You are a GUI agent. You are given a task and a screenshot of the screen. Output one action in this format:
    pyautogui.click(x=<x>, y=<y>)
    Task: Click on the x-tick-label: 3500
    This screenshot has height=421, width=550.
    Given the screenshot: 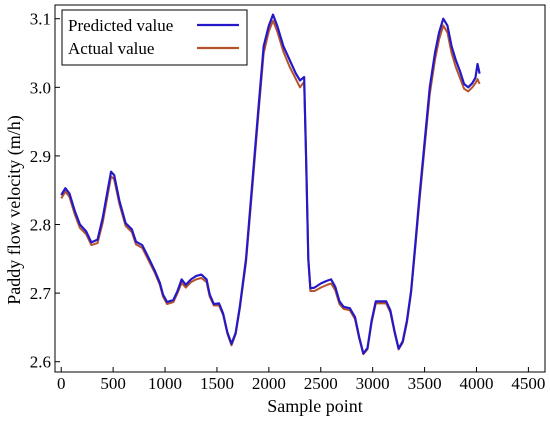 What is the action you would take?
    pyautogui.click(x=425, y=383)
    